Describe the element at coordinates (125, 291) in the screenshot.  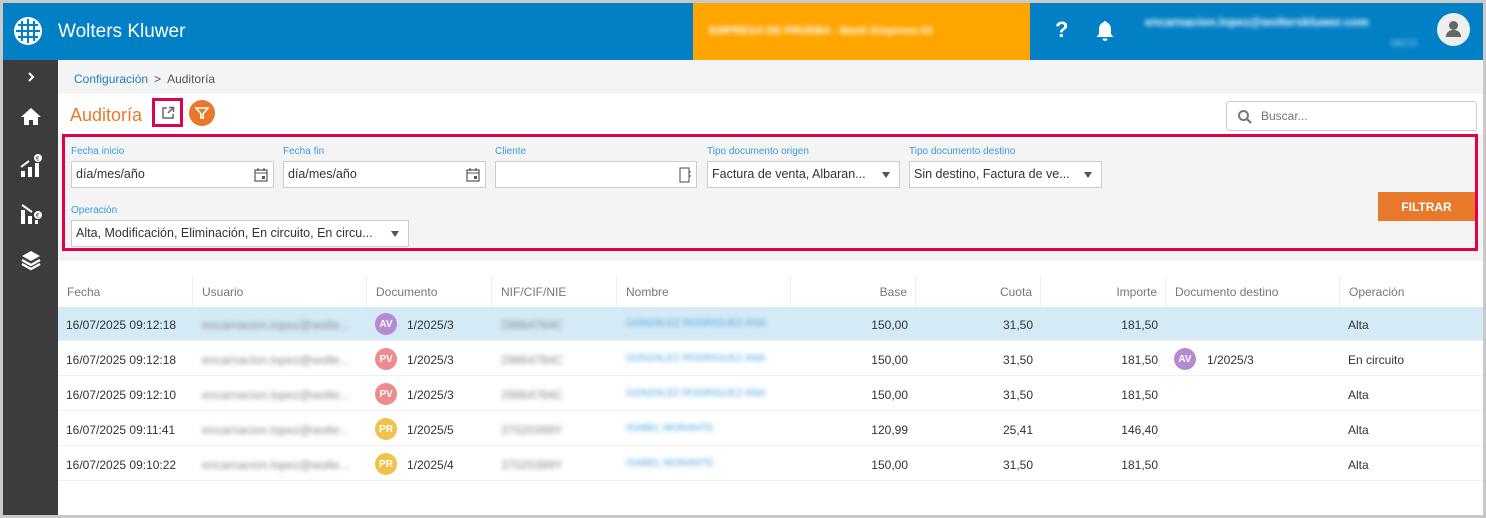
I see `column-header-fecha: Fecha` at that location.